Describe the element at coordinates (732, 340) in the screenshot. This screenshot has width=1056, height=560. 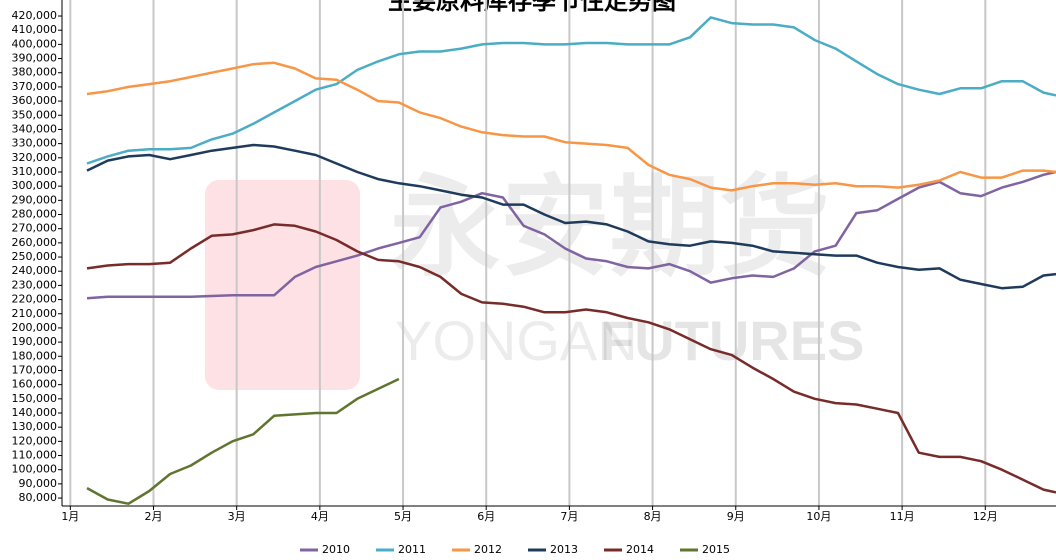
I see `watermark-en: FUTURES` at that location.